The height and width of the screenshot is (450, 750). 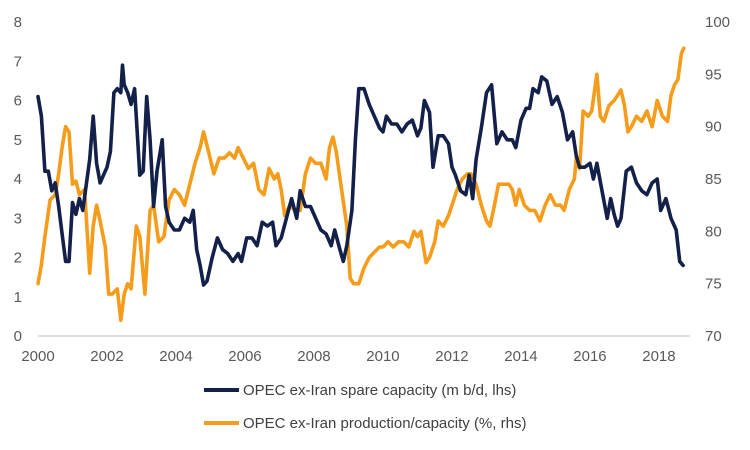 I want to click on y-left-tick-label: 6, so click(x=18, y=101).